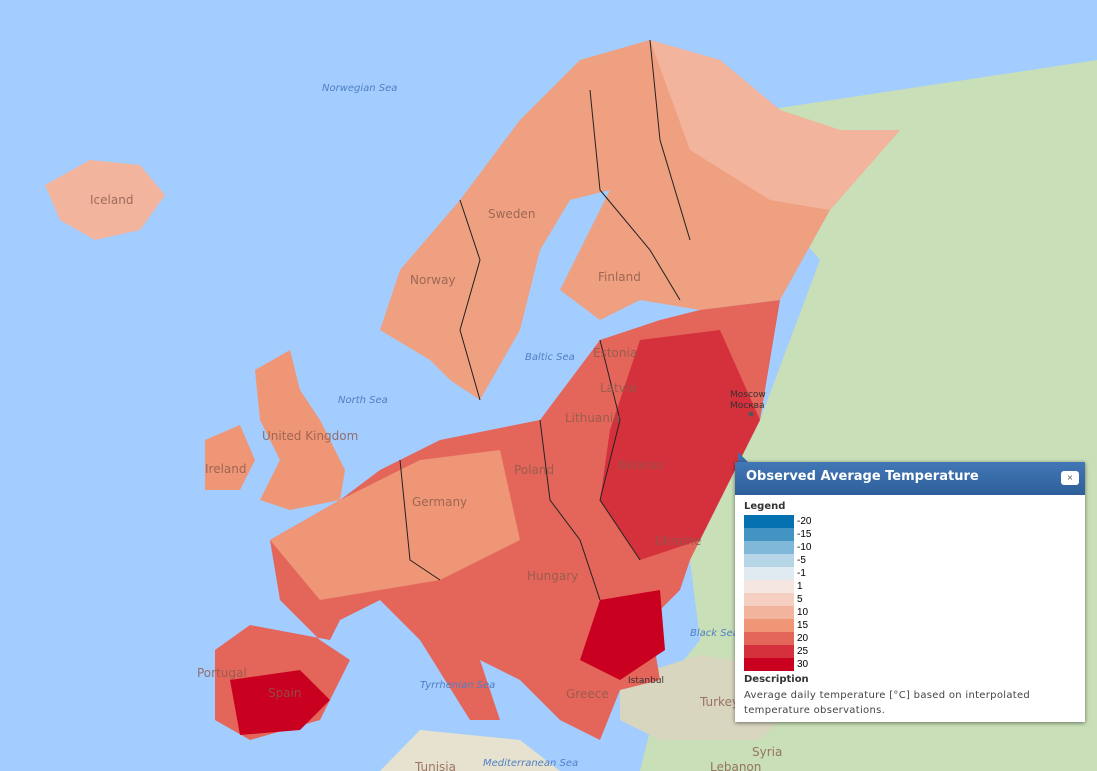 This screenshot has width=1097, height=771. I want to click on city-label: Москва, so click(747, 406).